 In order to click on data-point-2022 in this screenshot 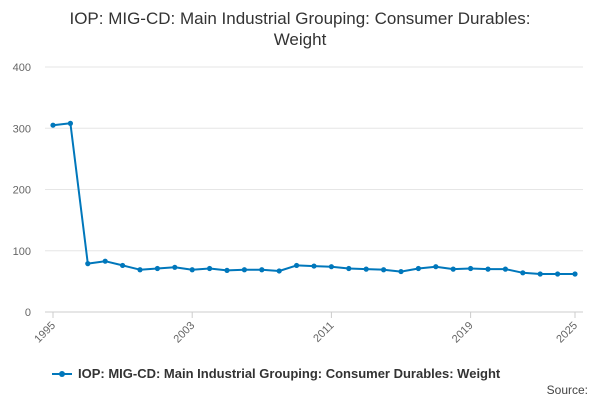, I will do `click(523, 273)`.